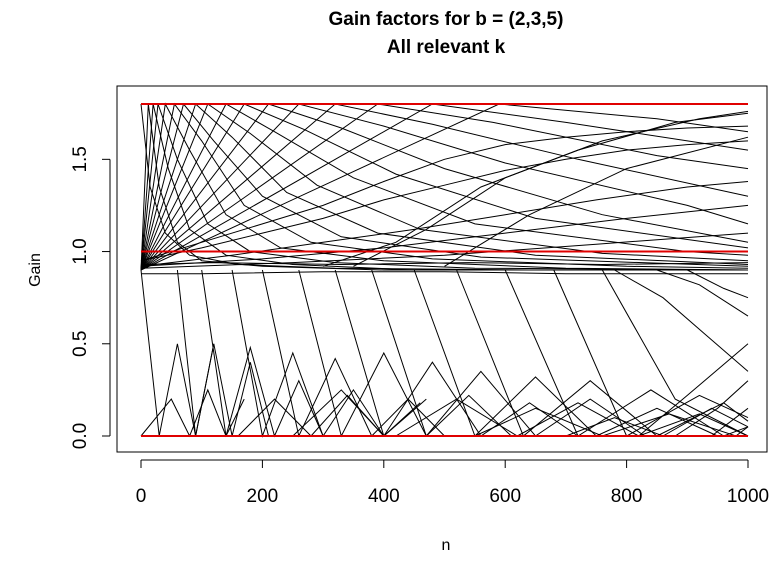  I want to click on x-axis: 0 200 400 600 800 1000, so click(452, 483).